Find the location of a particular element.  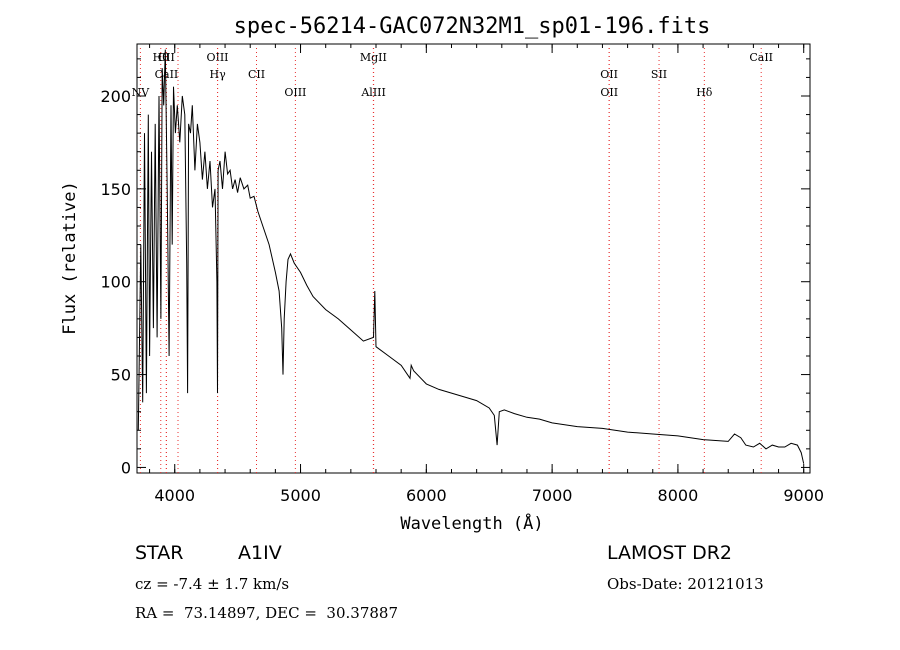

object-subclass: A1IV is located at coordinates (260, 553).